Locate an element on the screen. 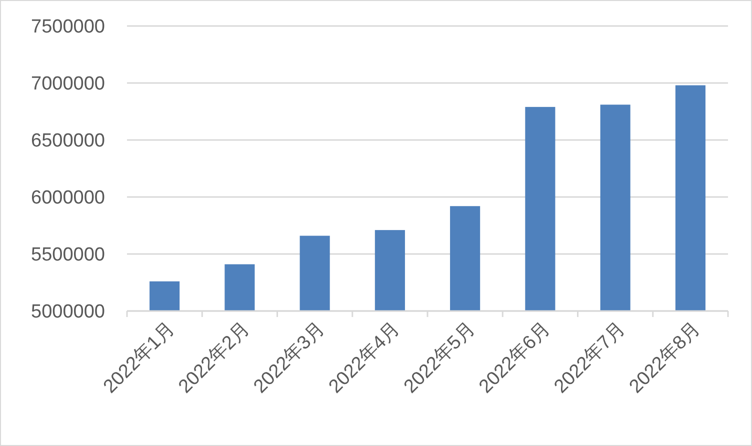 This screenshot has width=752, height=446. y-tick-label: 5500000 is located at coordinates (68, 255).